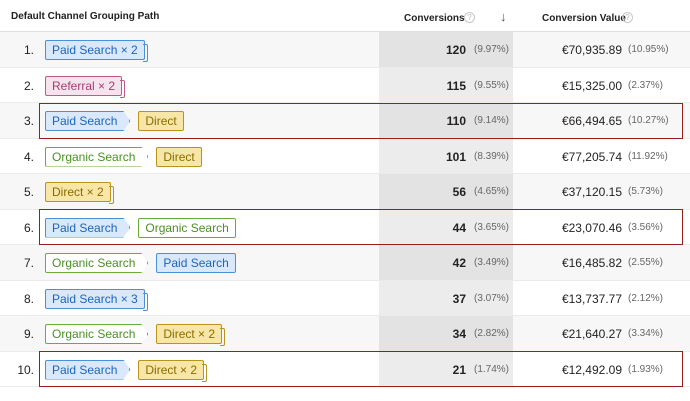  Describe the element at coordinates (459, 192) in the screenshot. I see `conversions-value: 56` at that location.